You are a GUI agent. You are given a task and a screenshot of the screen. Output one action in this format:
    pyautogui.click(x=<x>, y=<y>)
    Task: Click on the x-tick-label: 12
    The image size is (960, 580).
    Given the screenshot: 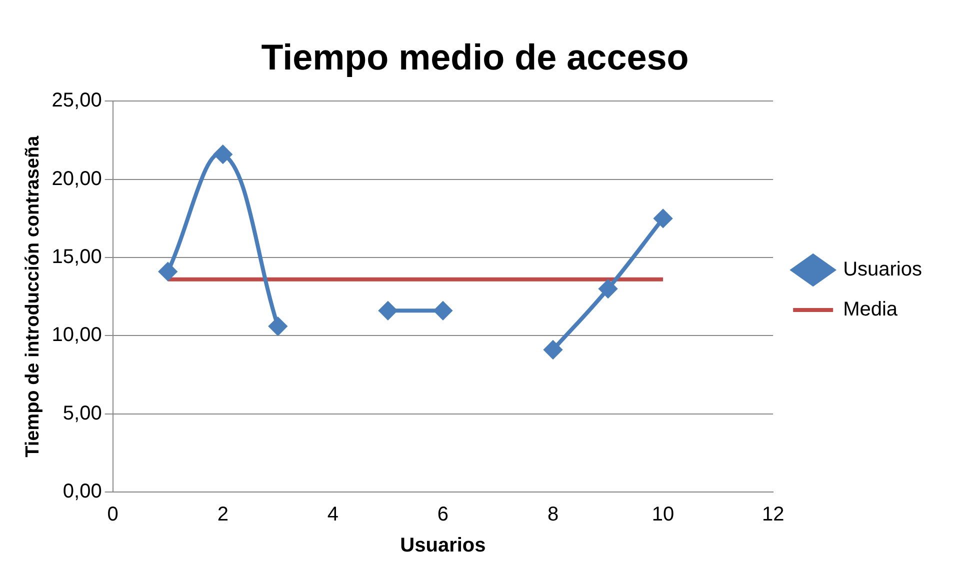 What is the action you would take?
    pyautogui.click(x=773, y=515)
    